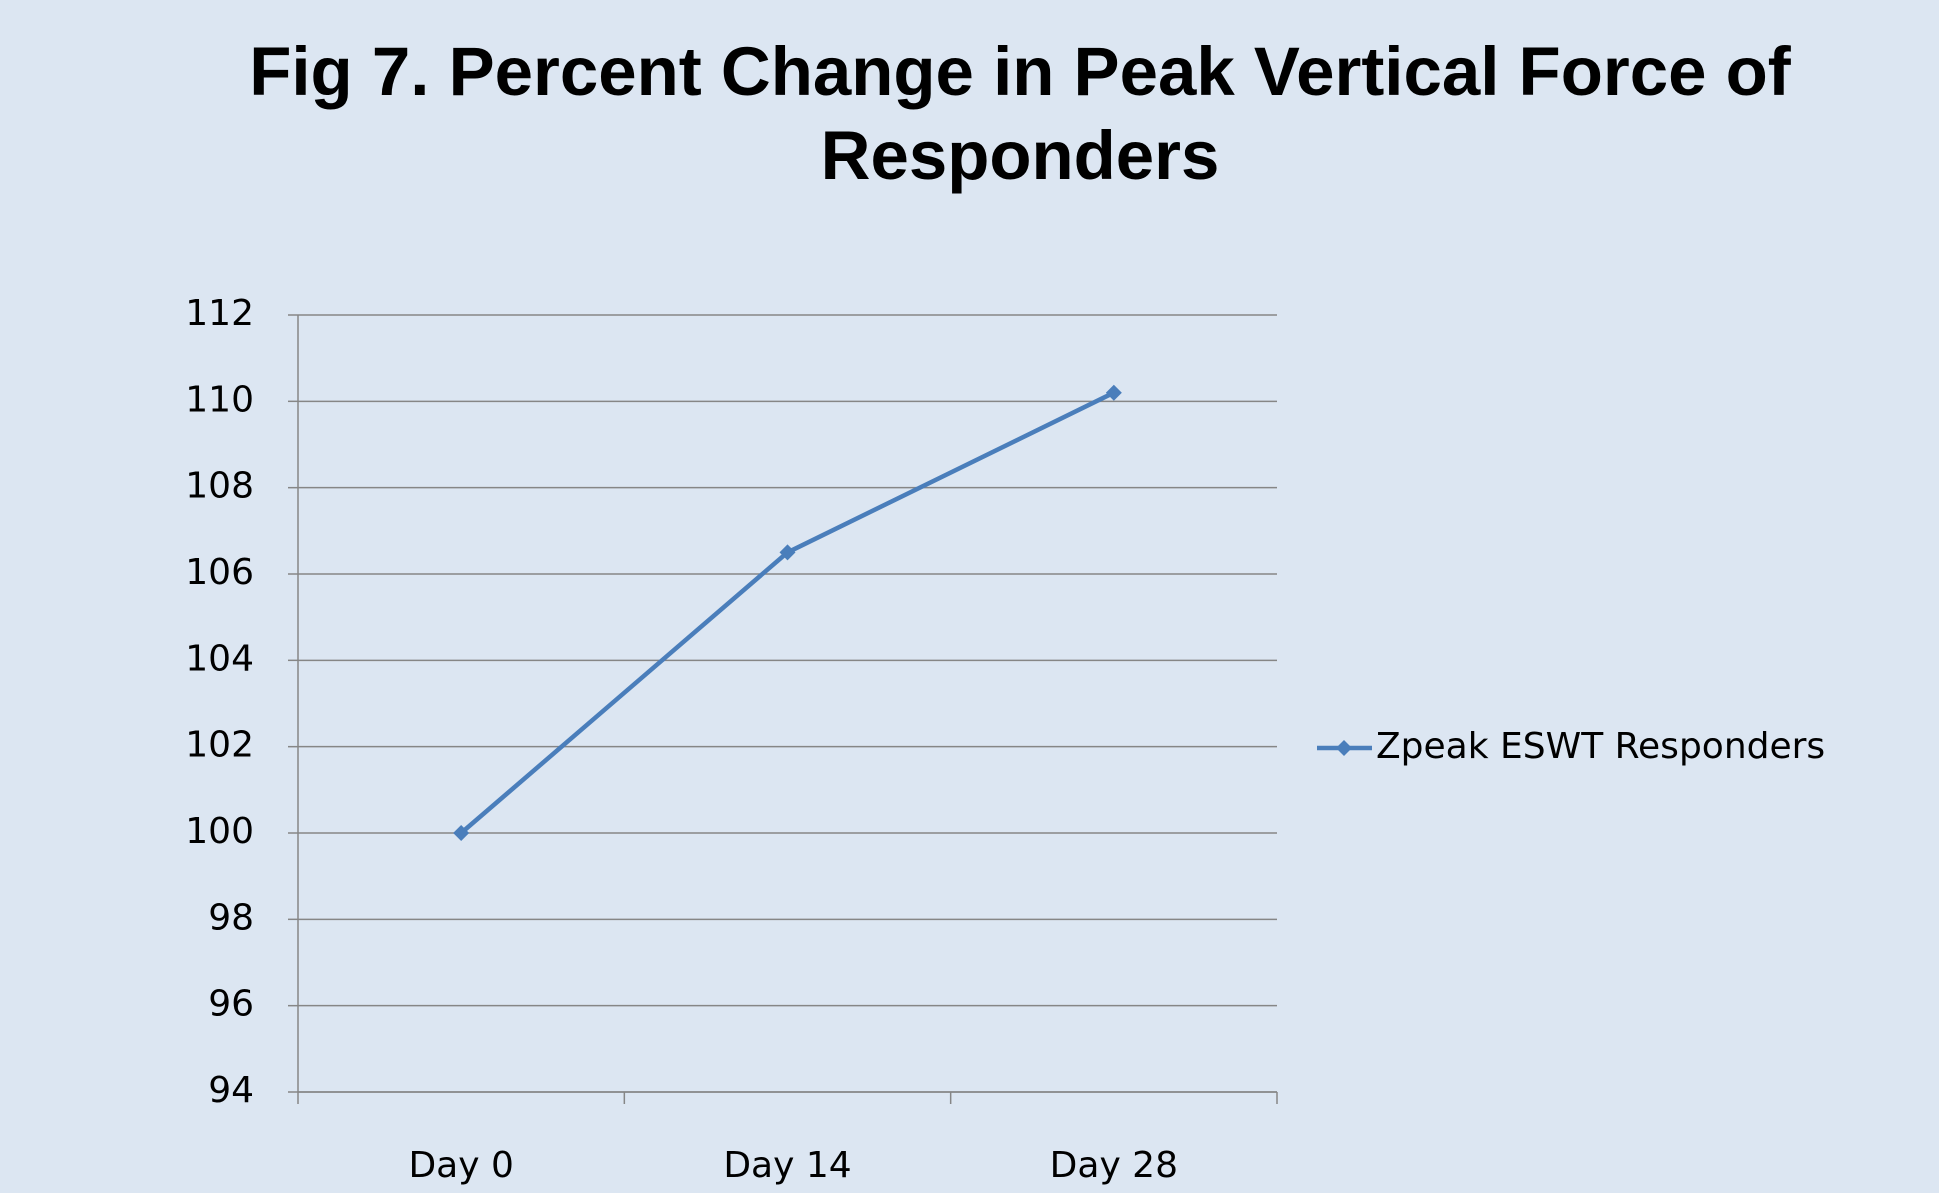 The height and width of the screenshot is (1193, 1939). I want to click on y-tick-label: 100, so click(219, 831).